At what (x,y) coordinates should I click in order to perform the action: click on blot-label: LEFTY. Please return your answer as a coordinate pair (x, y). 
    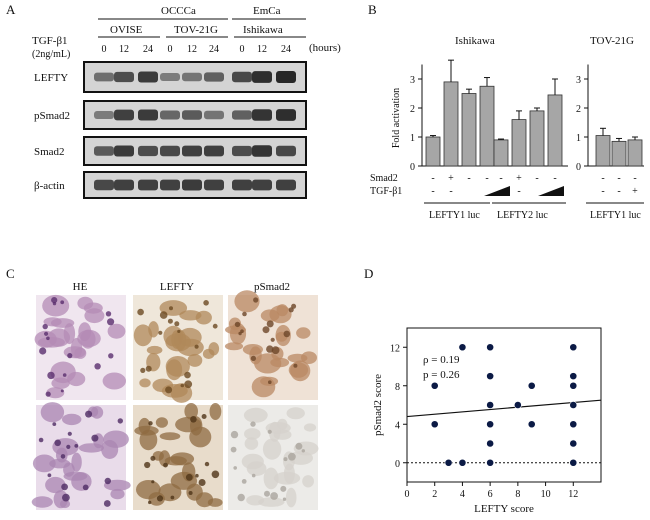
    Looking at the image, I should click on (51, 78).